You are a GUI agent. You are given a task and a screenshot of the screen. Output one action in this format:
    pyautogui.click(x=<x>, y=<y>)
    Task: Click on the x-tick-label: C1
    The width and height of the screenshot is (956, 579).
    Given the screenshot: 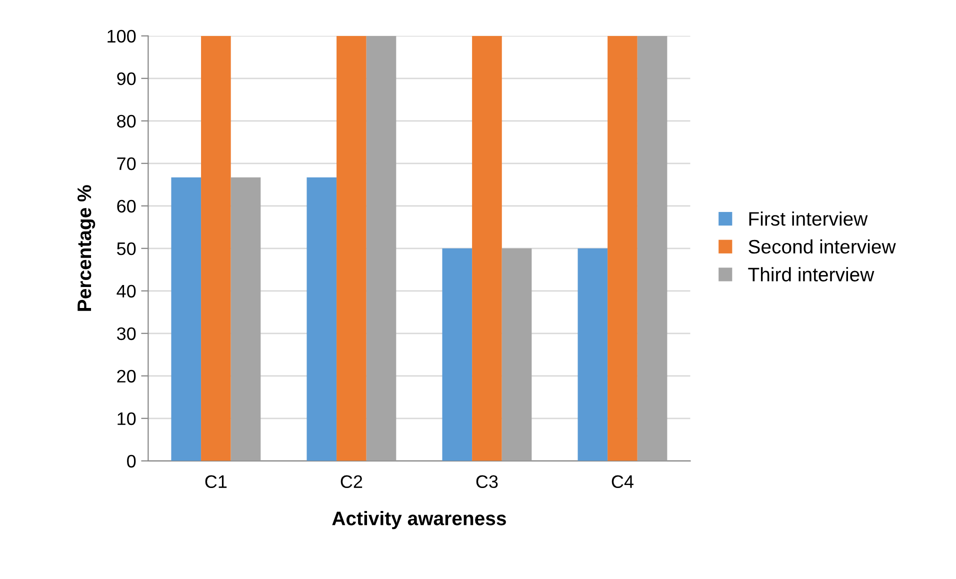 What is the action you would take?
    pyautogui.click(x=216, y=481)
    